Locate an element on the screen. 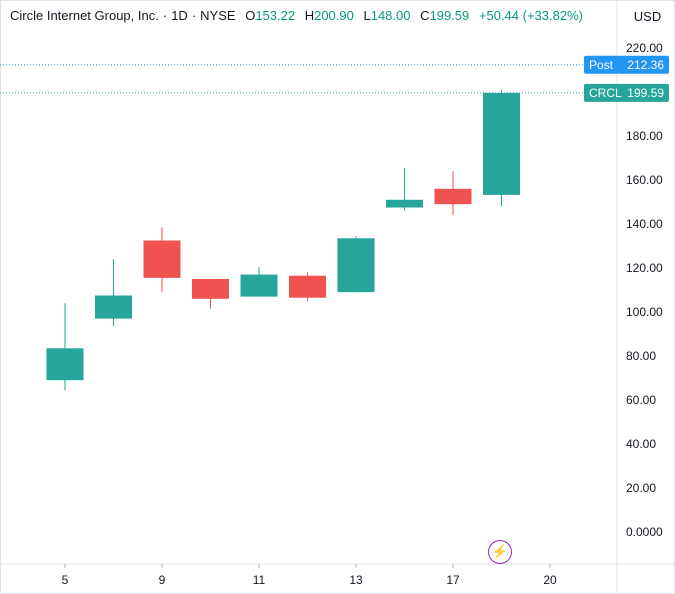  lightning-bolt-icon: ⚡ is located at coordinates (500, 552).